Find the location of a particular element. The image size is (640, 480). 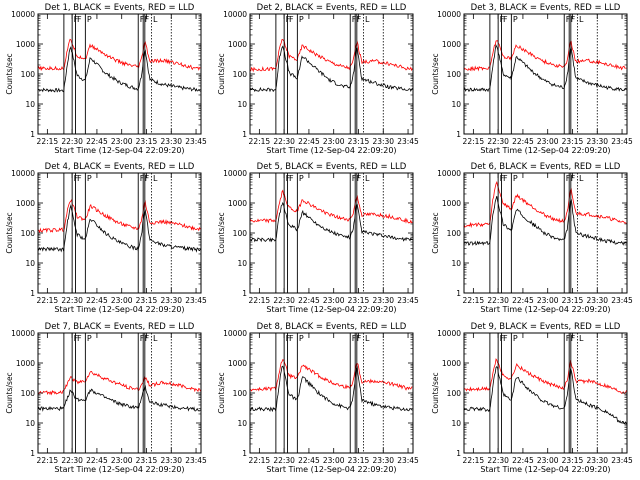

chart-title: Det 3, BLACK = Events, RED = LLD is located at coordinates (546, 8).